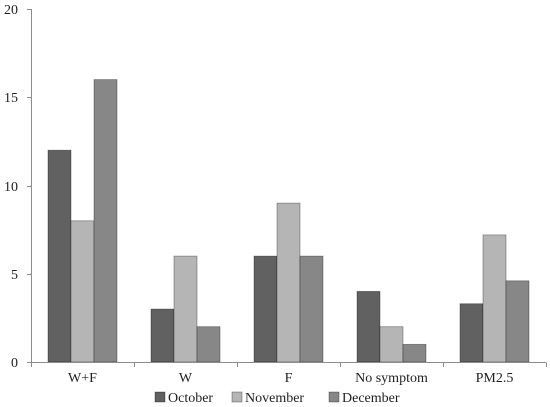 The width and height of the screenshot is (550, 407). Describe the element at coordinates (368, 326) in the screenshot. I see `bar-october-no-symptom` at that location.